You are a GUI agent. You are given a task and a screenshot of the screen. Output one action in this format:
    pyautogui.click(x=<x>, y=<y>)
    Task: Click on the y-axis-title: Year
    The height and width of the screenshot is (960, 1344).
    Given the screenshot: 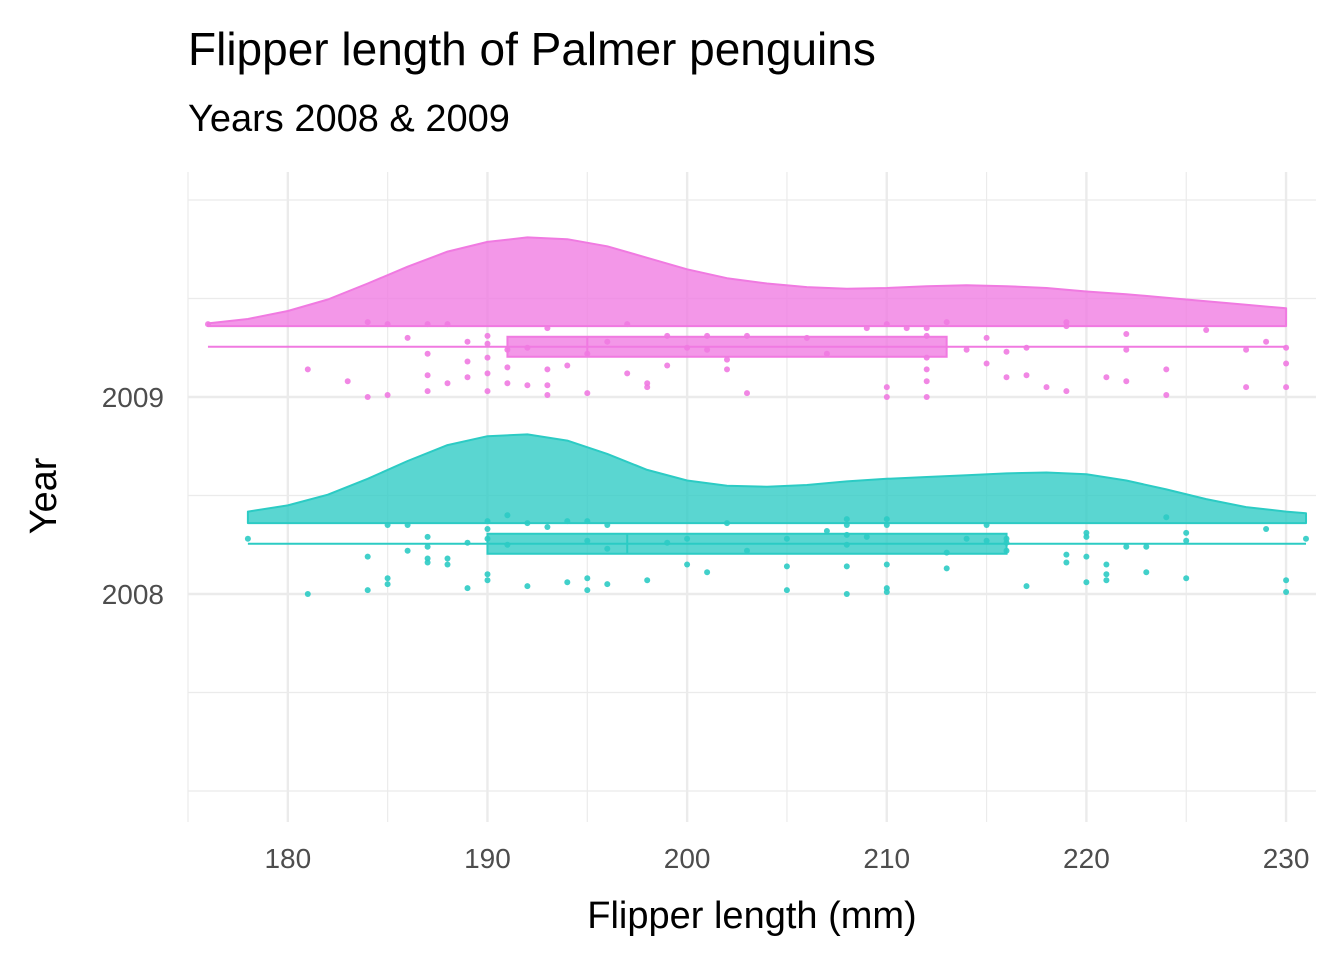 What is the action you would take?
    pyautogui.click(x=44, y=495)
    